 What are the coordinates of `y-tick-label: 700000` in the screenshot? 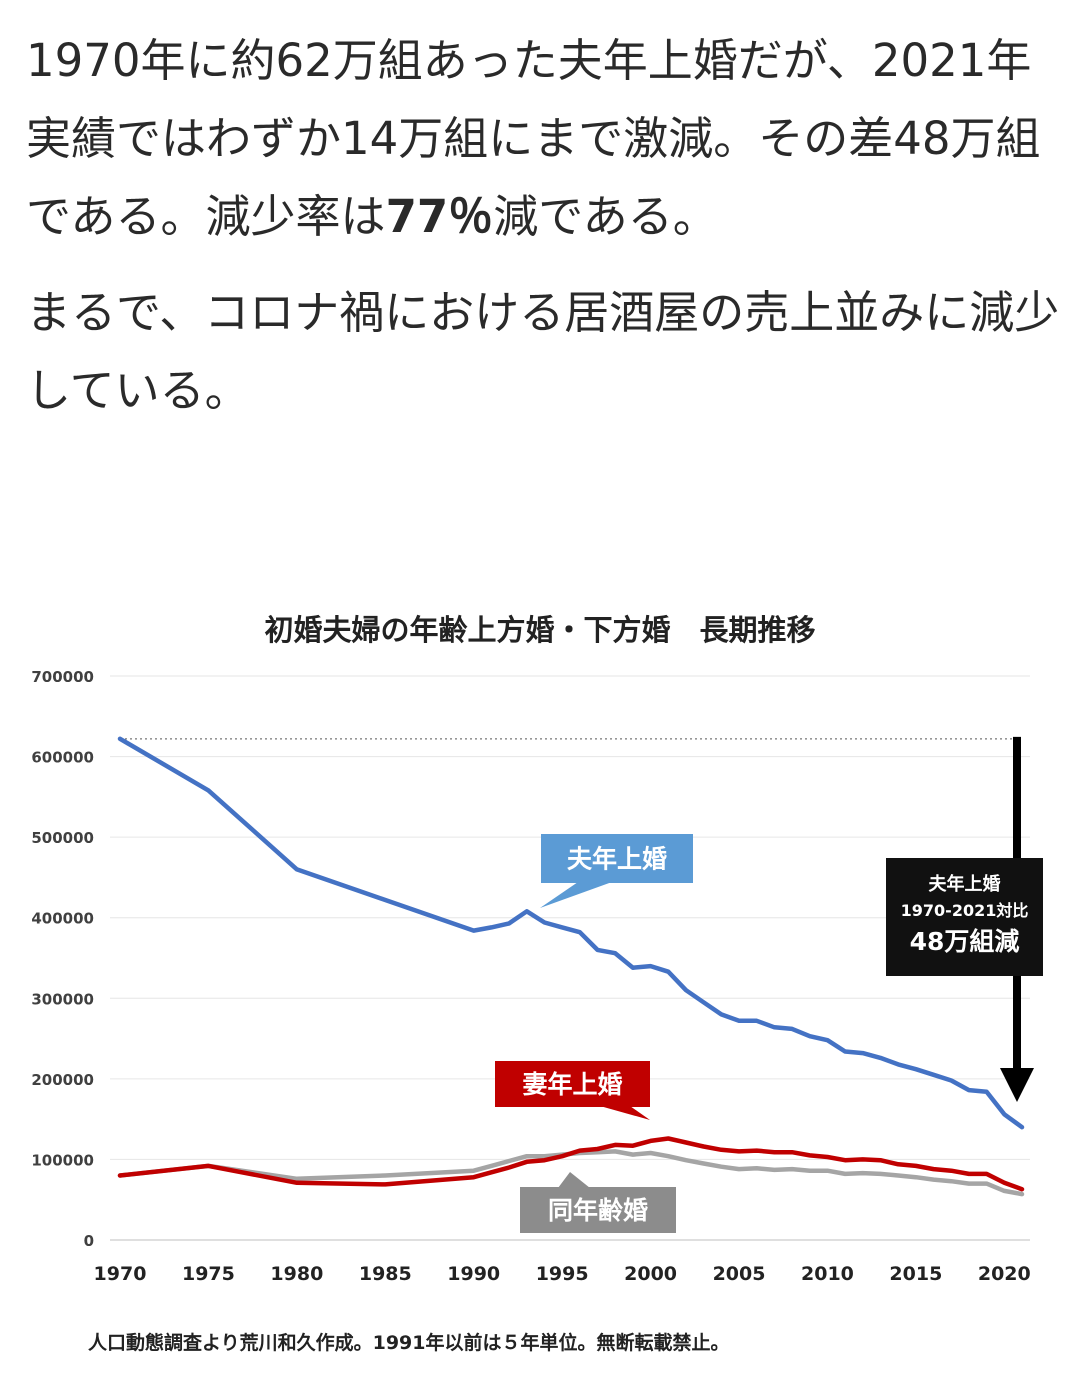 It's located at (62, 677).